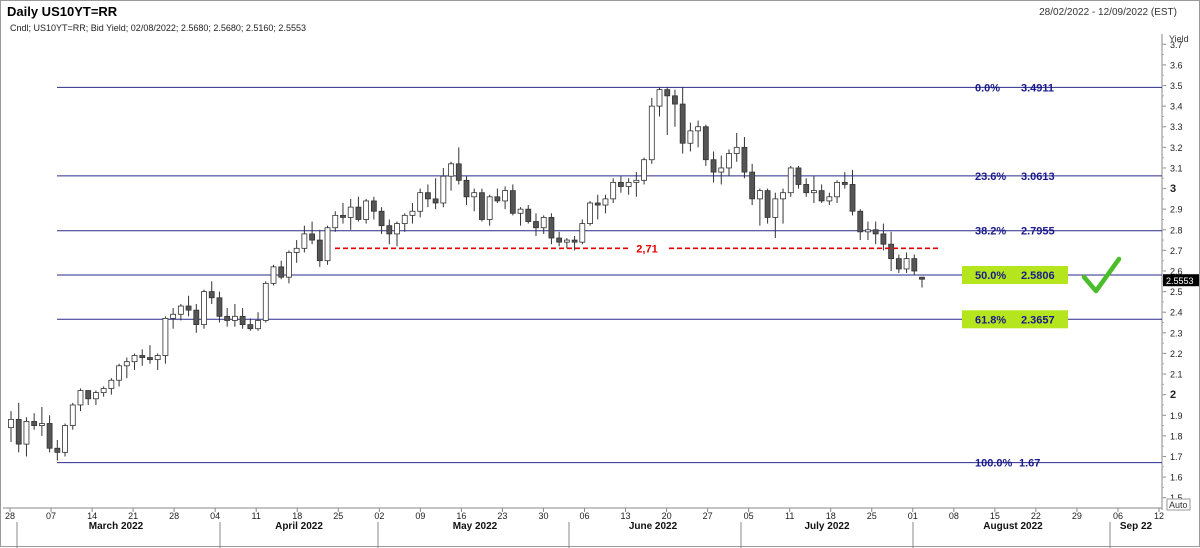 The width and height of the screenshot is (1200, 548). What do you see at coordinates (954, 516) in the screenshot?
I see `x-tick-label: 08` at bounding box center [954, 516].